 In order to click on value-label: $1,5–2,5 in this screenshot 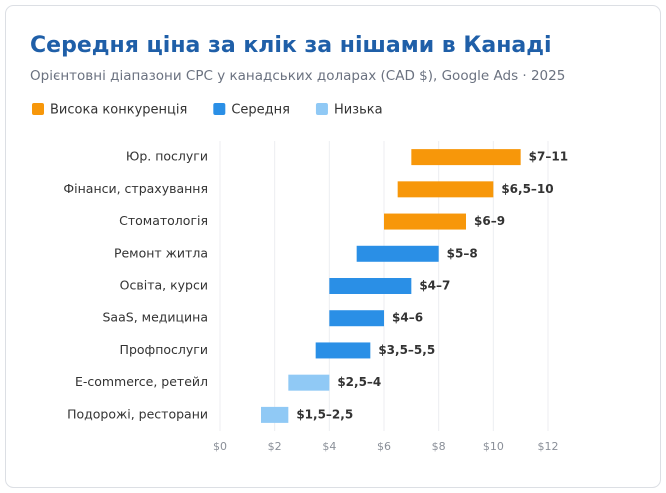, I will do `click(324, 414)`.